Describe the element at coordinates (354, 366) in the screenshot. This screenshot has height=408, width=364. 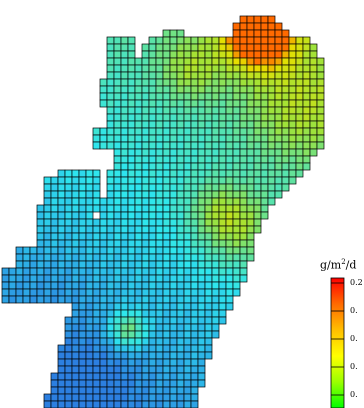
I see `legend-tick-4: 0.` at that location.